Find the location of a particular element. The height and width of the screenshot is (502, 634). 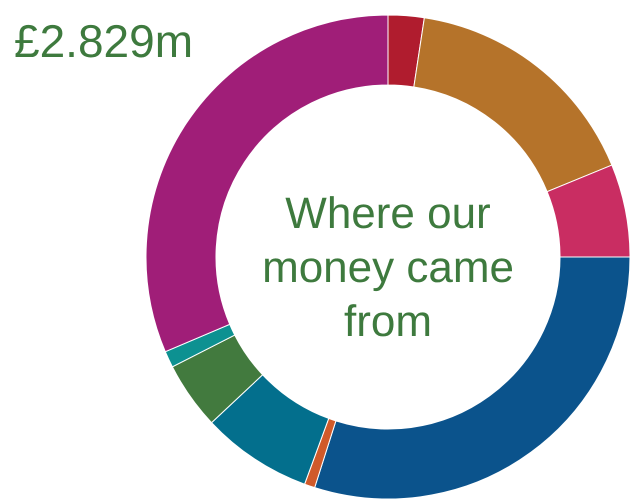

chart-title: £2.829m is located at coordinates (104, 41).